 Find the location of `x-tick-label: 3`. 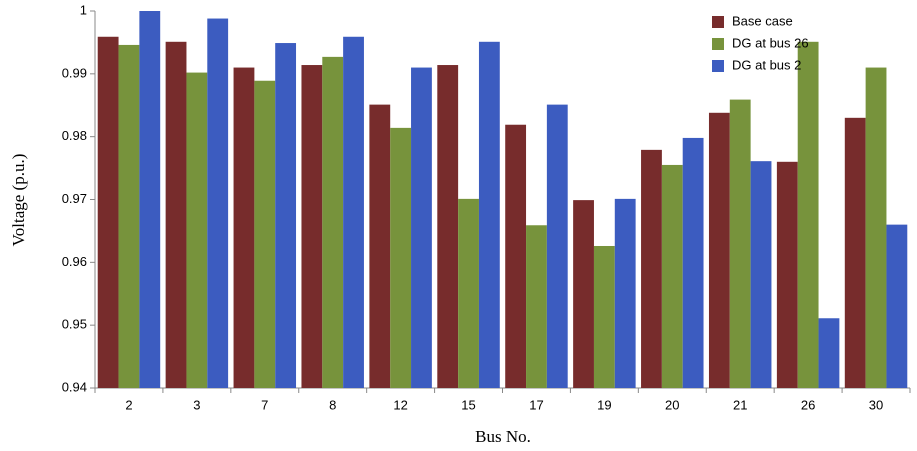

x-tick-label: 3 is located at coordinates (196, 404).